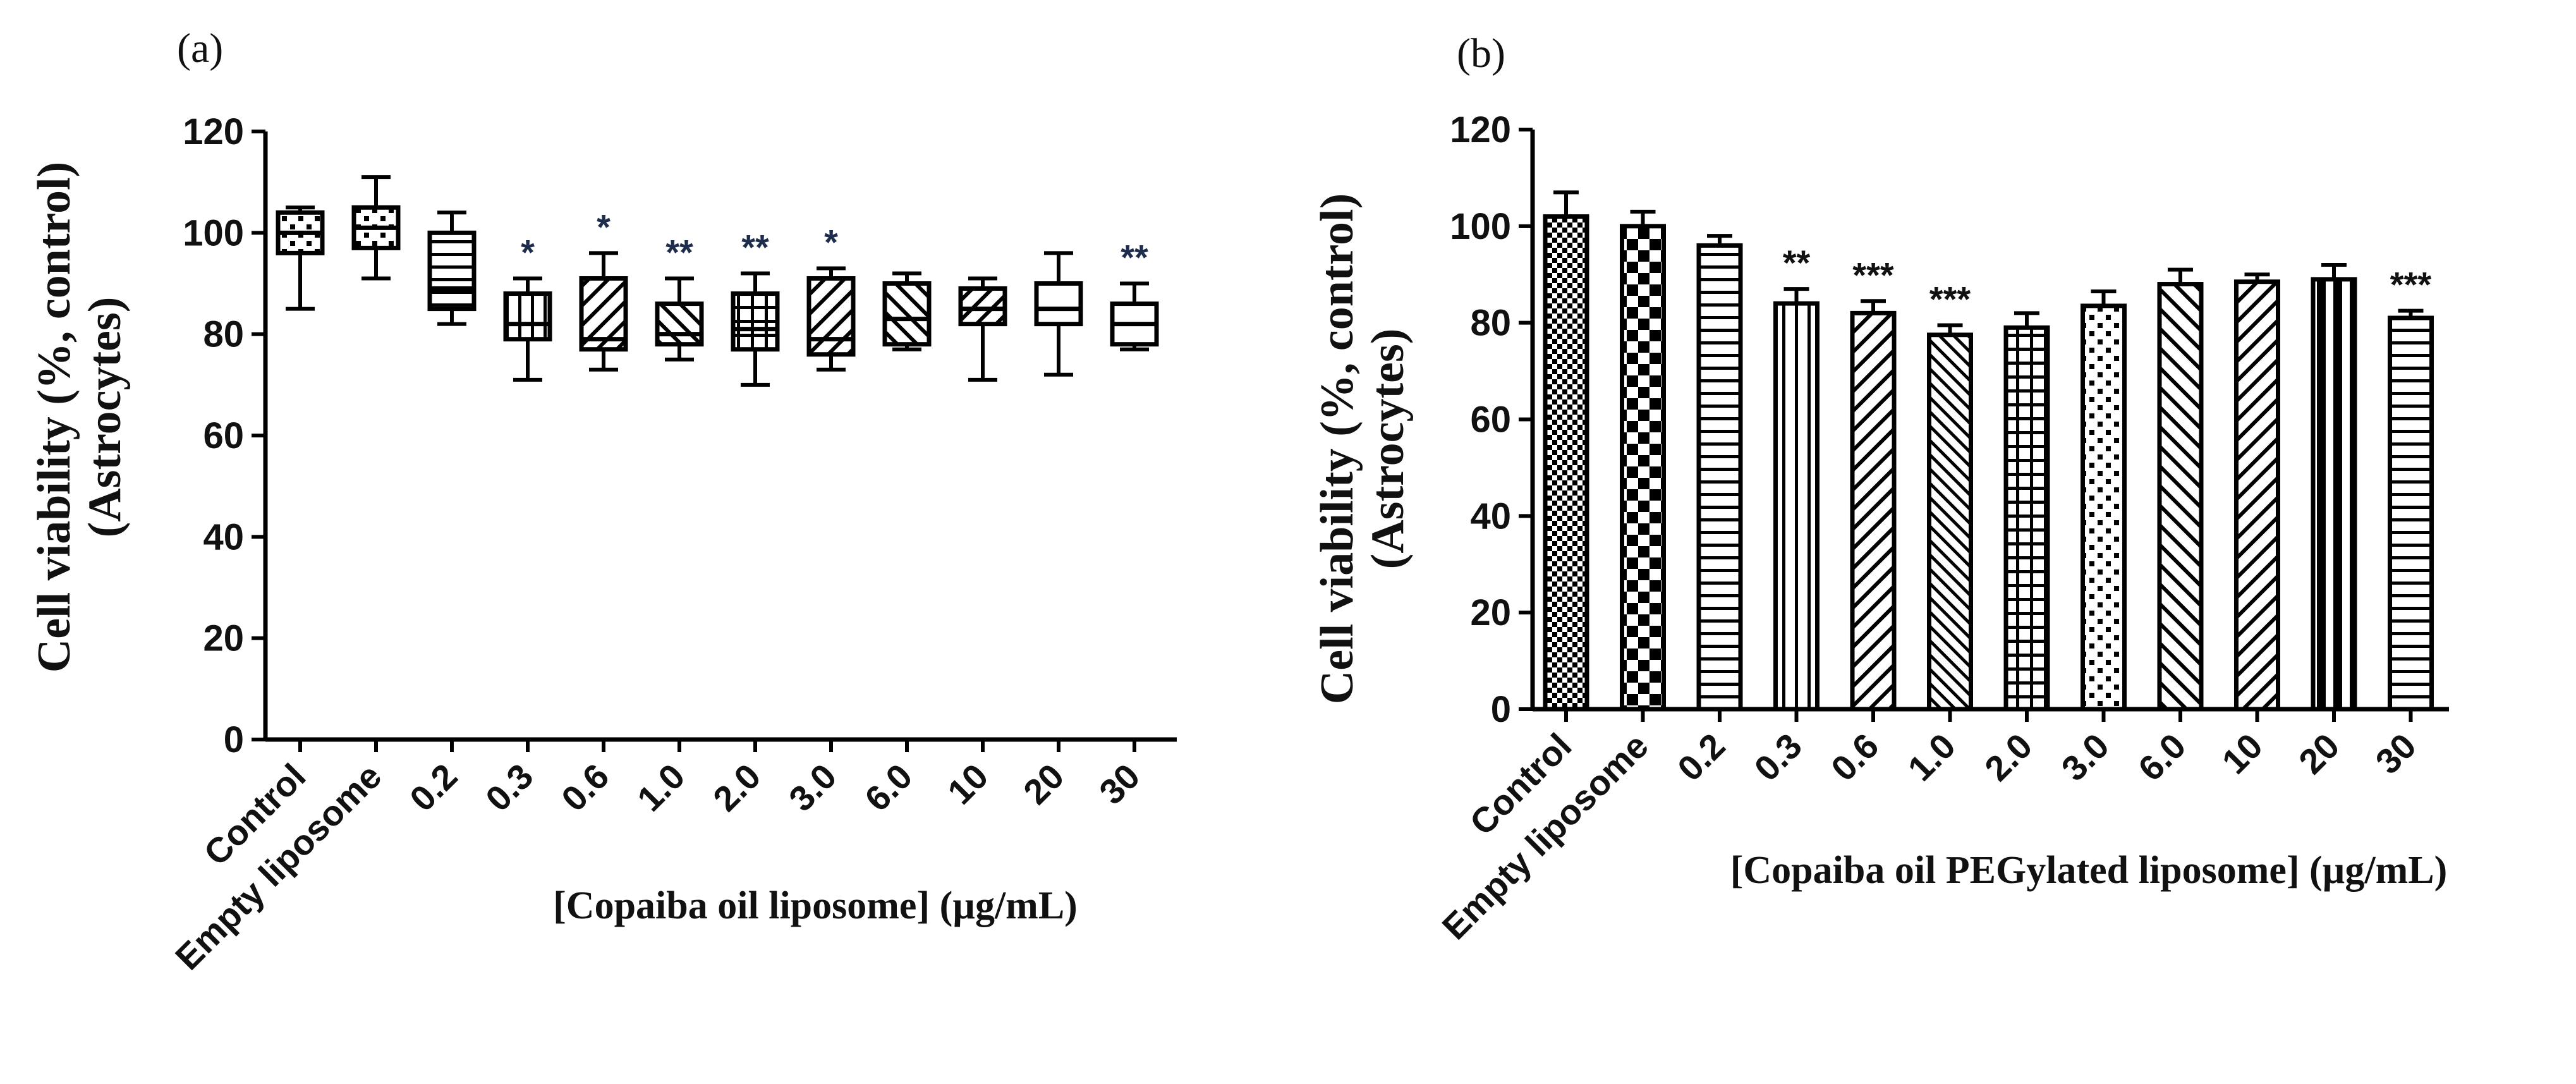  What do you see at coordinates (1932, 757) in the screenshot?
I see `panel-b-x-tick-label: 1.0` at bounding box center [1932, 757].